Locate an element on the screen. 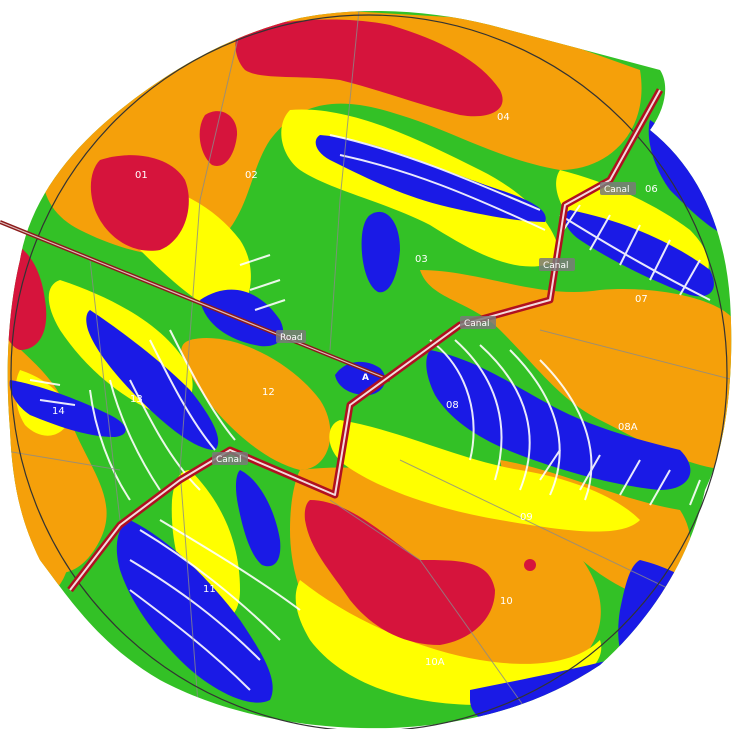 The width and height of the screenshot is (734, 729). field-label-01: 01 is located at coordinates (141, 175).